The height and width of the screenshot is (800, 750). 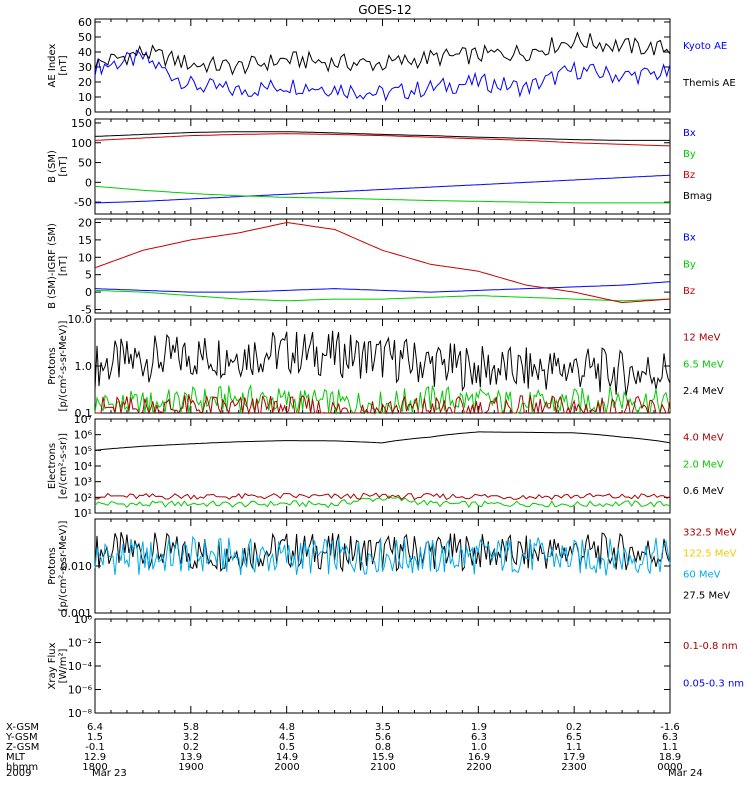 I want to click on x-row-value: 1.9, so click(x=479, y=727).